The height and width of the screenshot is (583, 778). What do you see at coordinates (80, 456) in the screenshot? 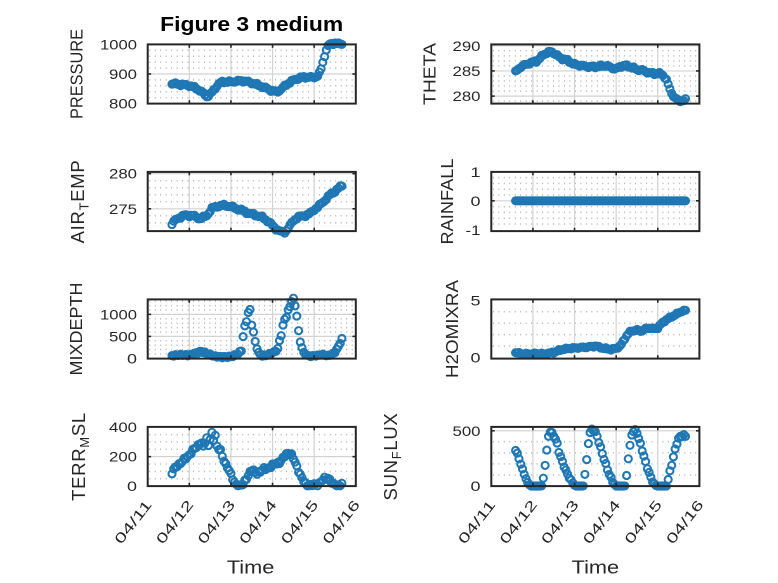
I see `svg-text: TERRM​SL` at bounding box center [80, 456].